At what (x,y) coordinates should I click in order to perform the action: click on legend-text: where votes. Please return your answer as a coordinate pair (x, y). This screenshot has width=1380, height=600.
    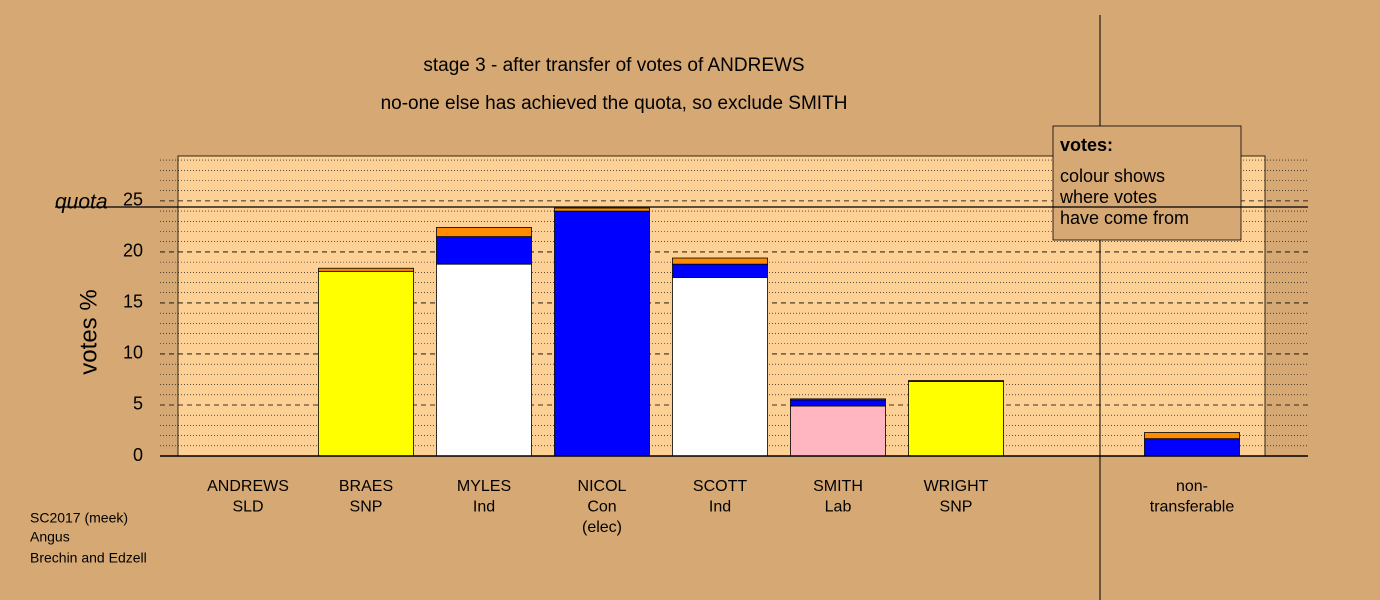
    Looking at the image, I should click on (1108, 197).